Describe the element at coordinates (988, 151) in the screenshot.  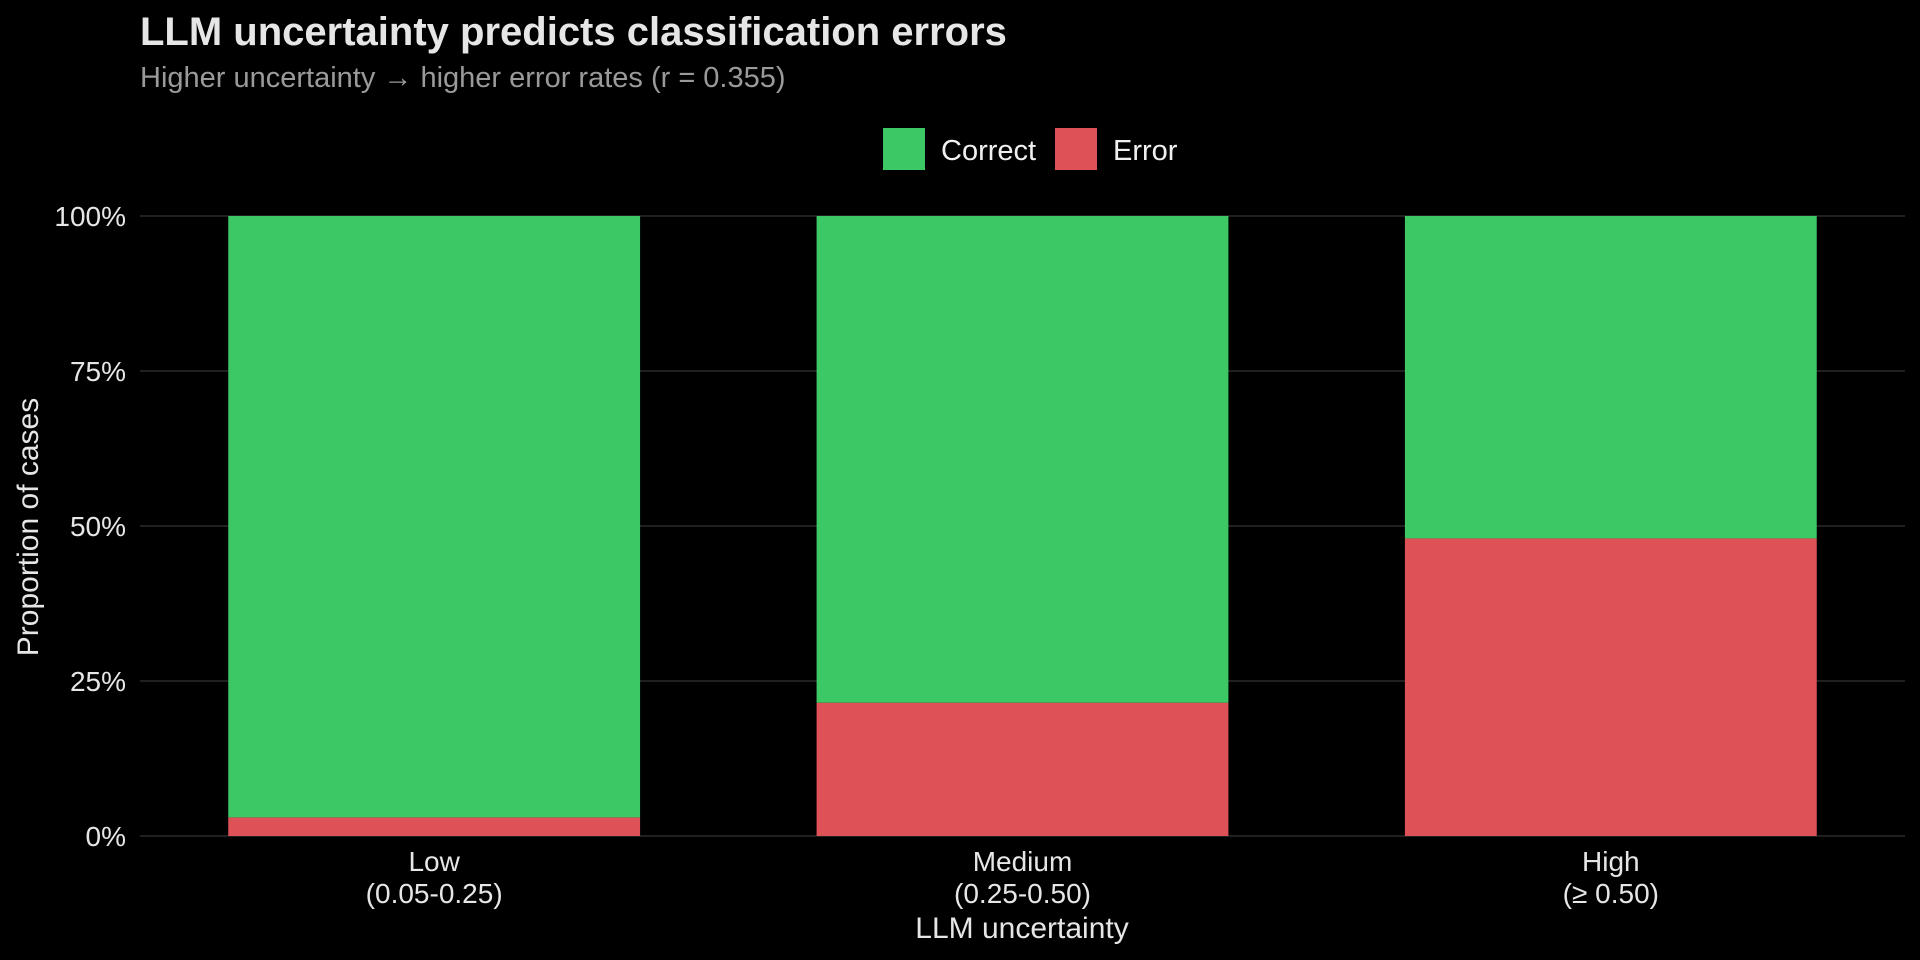
I see `legend-label-correct: Correct` at that location.